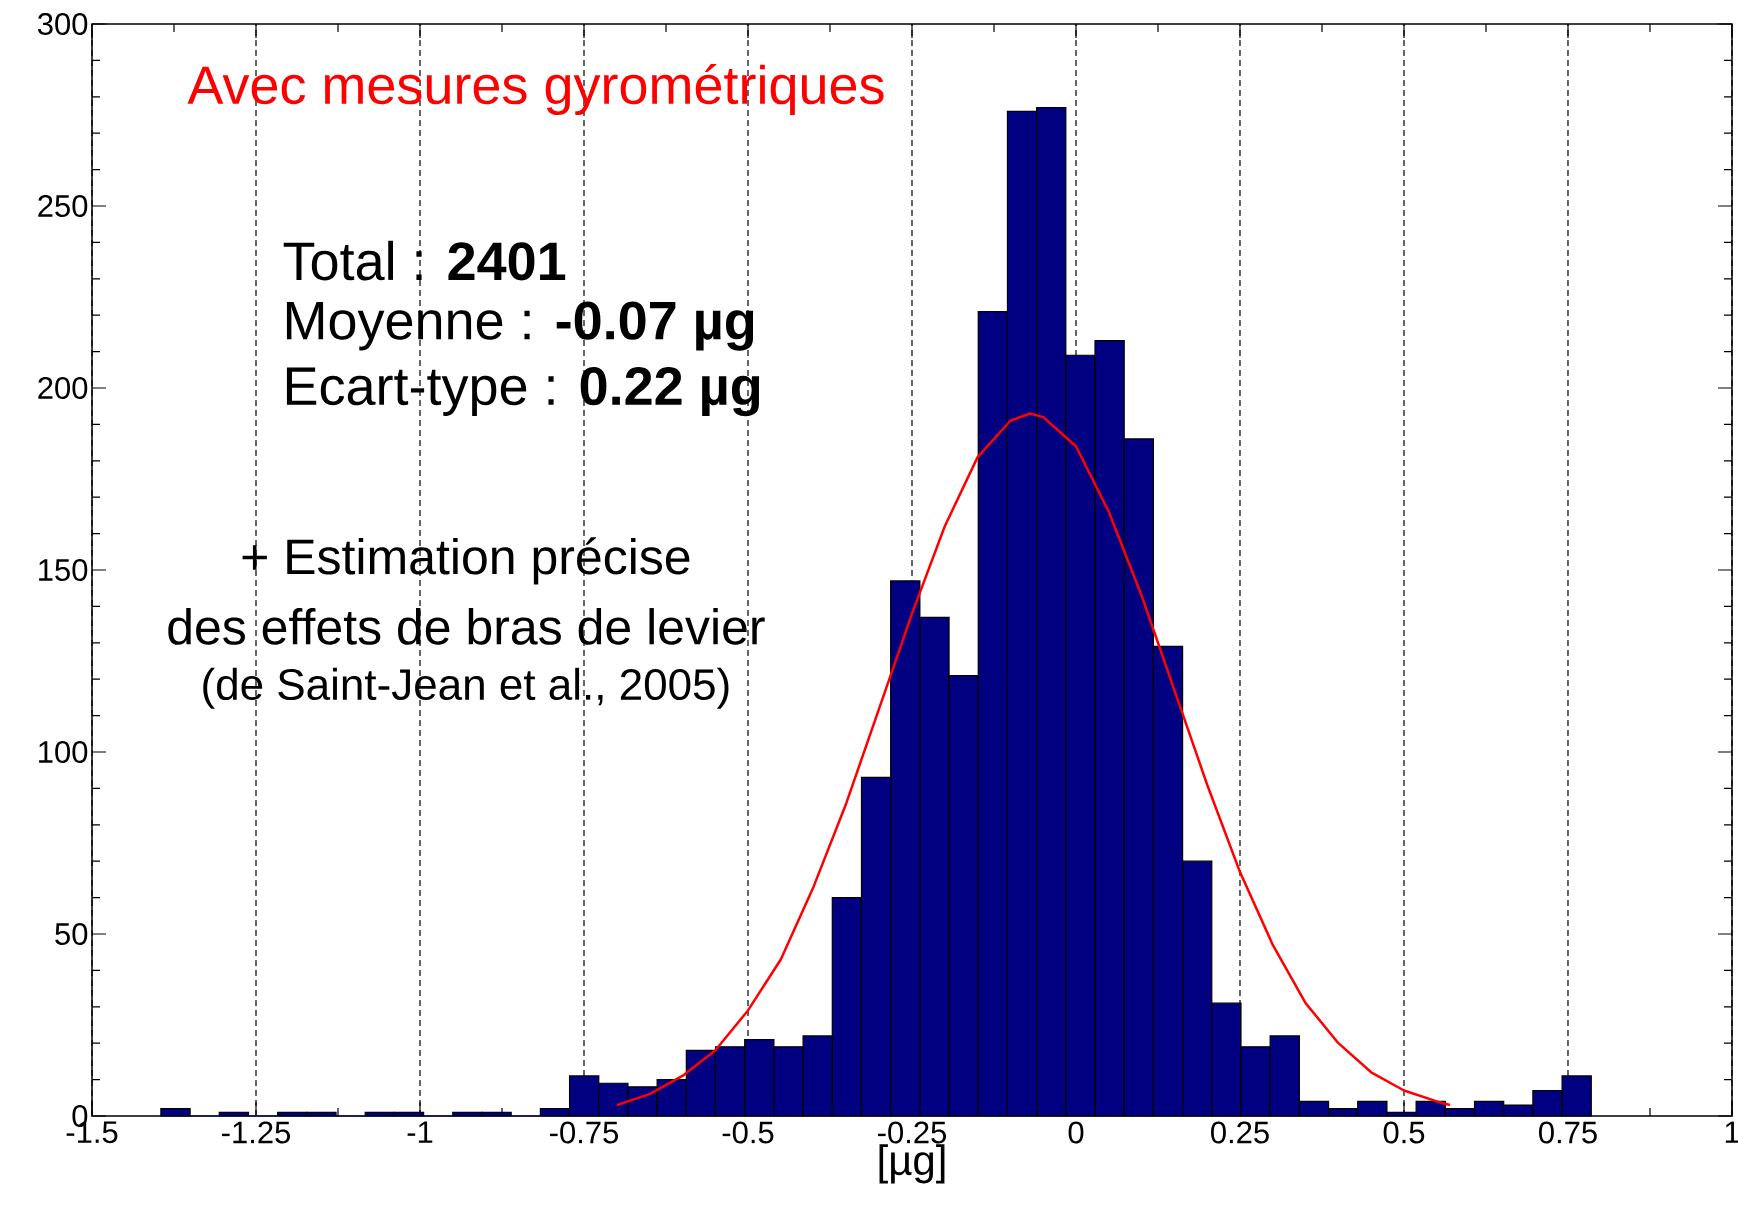  What do you see at coordinates (62, 24) in the screenshot?
I see `y-tick-label: 300` at bounding box center [62, 24].